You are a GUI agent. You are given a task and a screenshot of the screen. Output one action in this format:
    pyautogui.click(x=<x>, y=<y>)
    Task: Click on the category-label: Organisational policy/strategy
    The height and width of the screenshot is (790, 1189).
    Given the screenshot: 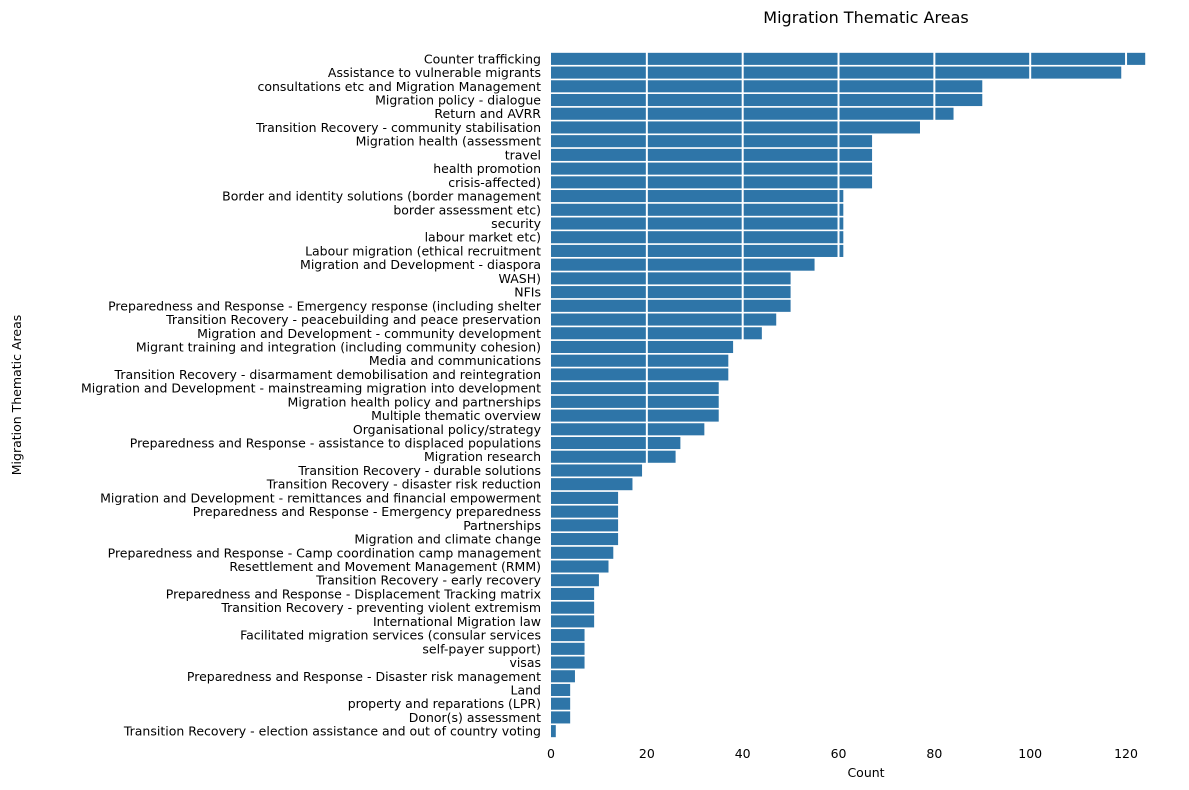 What is the action you would take?
    pyautogui.click(x=447, y=429)
    